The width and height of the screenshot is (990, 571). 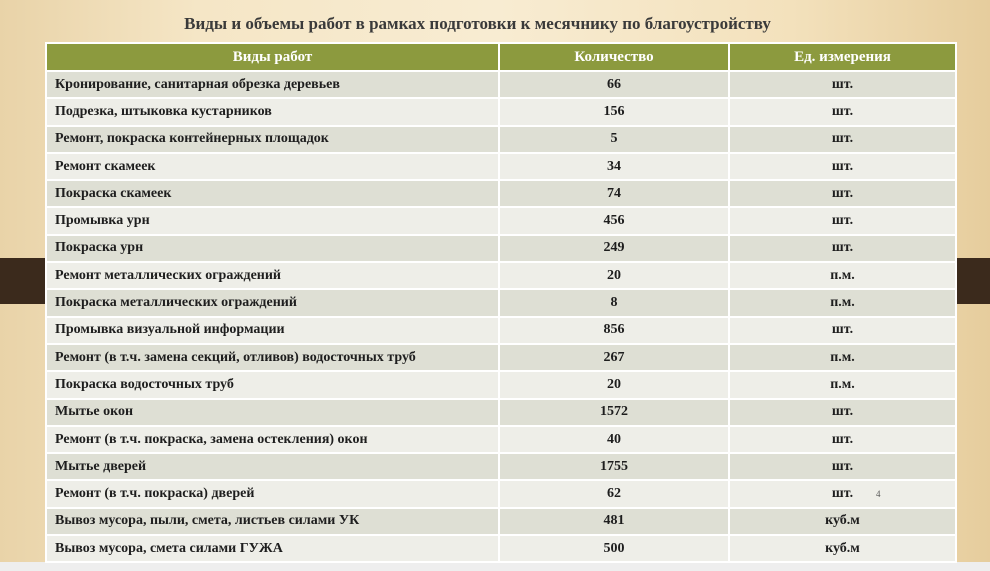 I want to click on work-cell: Покраска урн, so click(x=272, y=248).